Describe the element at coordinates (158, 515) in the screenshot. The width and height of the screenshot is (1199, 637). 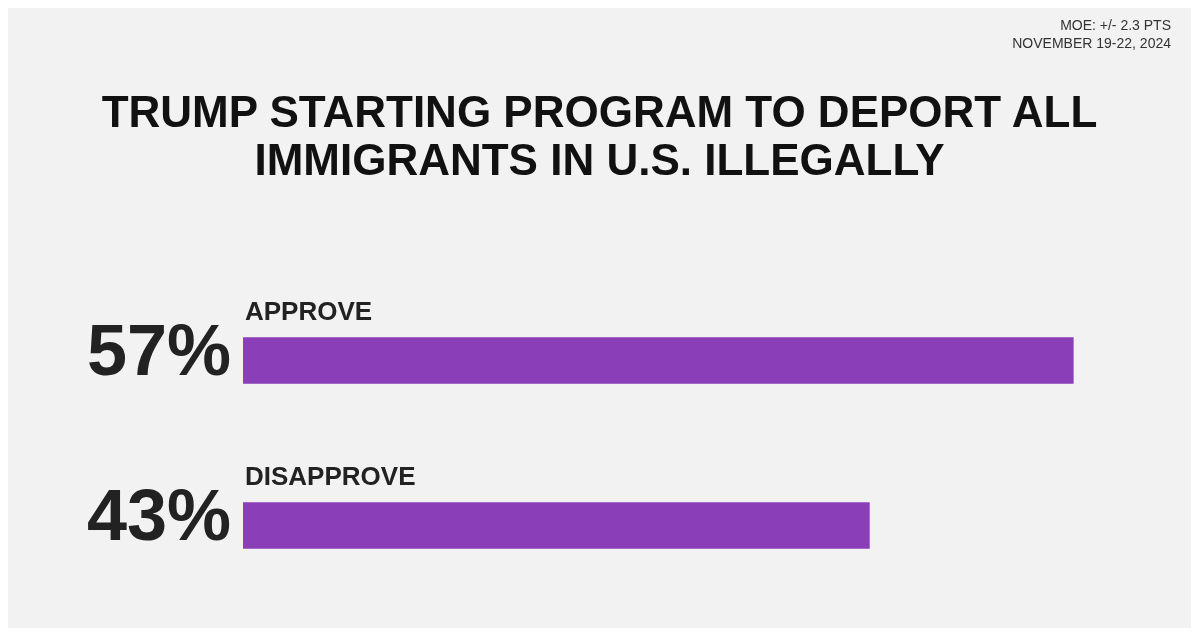
I see `data-label: 43%` at that location.